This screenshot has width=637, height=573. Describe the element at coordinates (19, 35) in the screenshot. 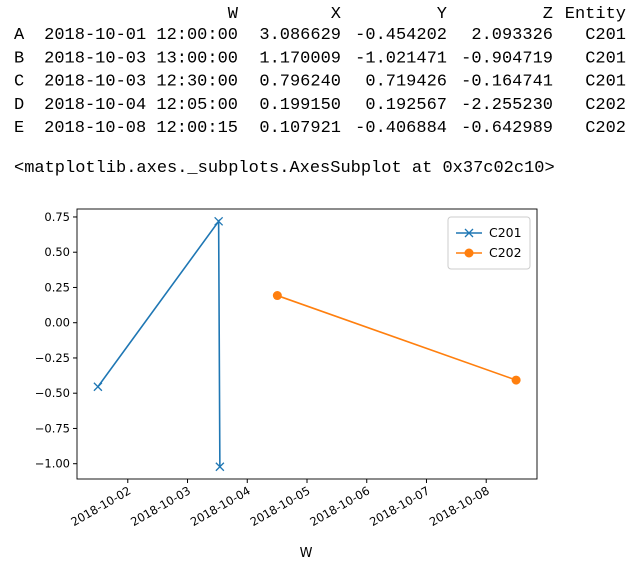

I see `row-index: A` at that location.